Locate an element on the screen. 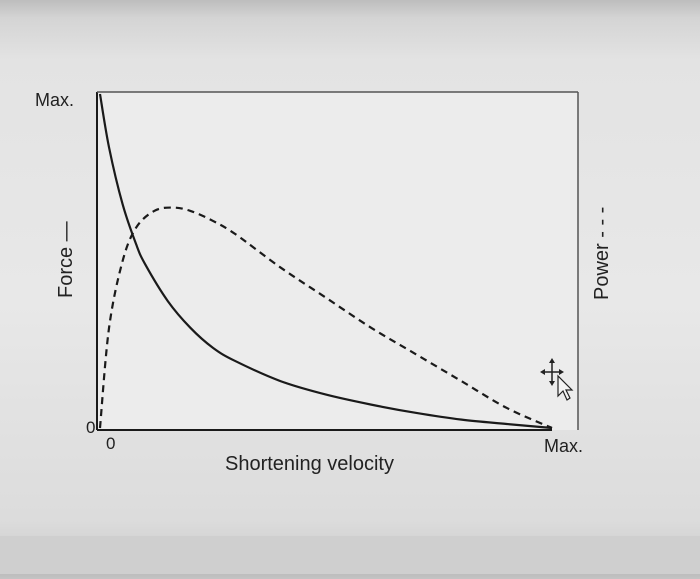 The width and height of the screenshot is (700, 579). y-axis-title-right: Power - - - is located at coordinates (602, 253).